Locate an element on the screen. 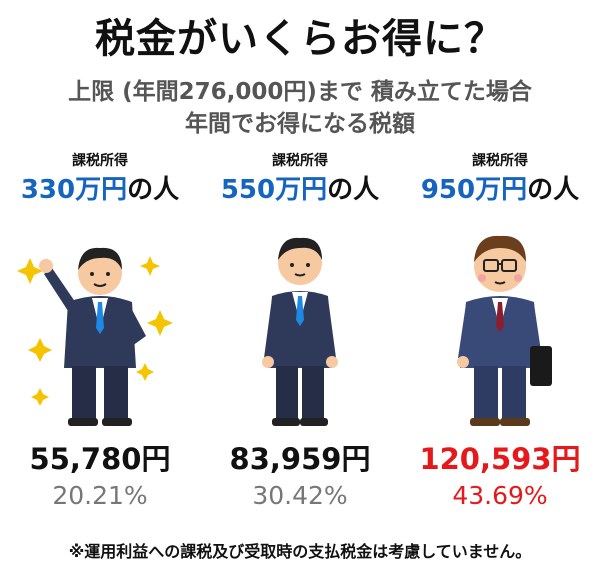 The image size is (600, 578). tax-rate-330: 20.21% is located at coordinates (100, 495).